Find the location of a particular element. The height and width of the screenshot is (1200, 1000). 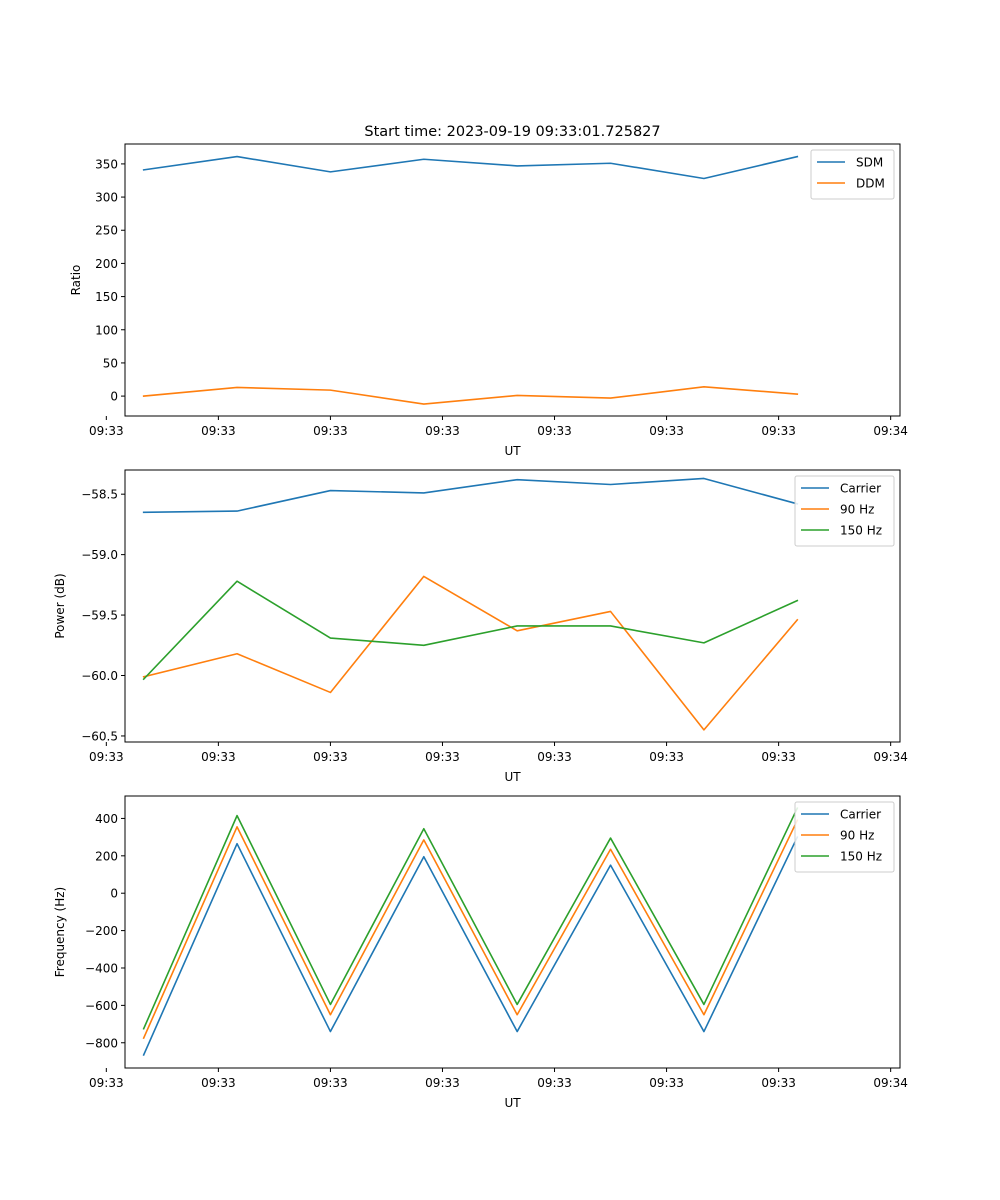

y-tick-label: −200 is located at coordinates (101, 931).